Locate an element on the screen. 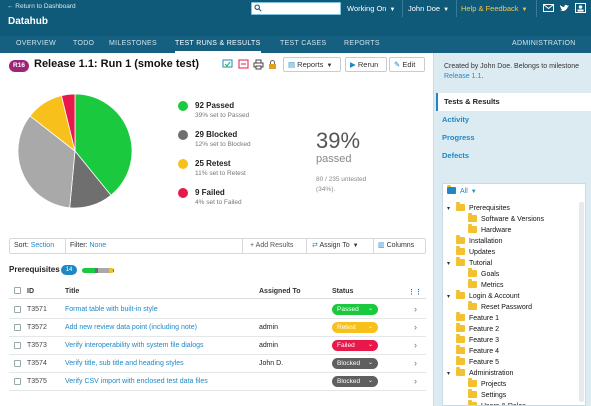  rerun-button: ▶ Rerun is located at coordinates (366, 64).